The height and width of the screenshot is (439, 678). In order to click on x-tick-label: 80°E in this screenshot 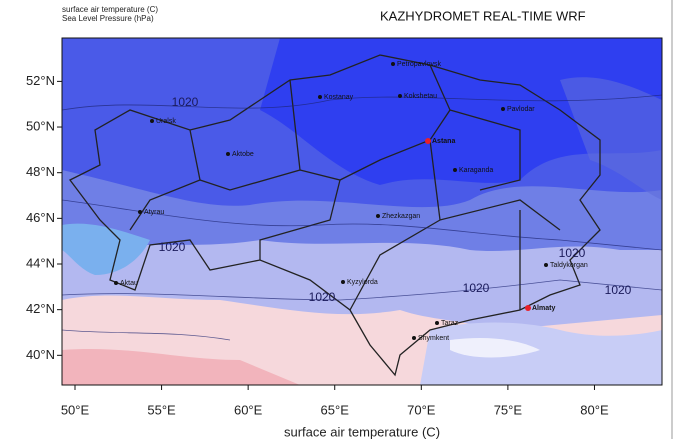, I will do `click(594, 409)`.